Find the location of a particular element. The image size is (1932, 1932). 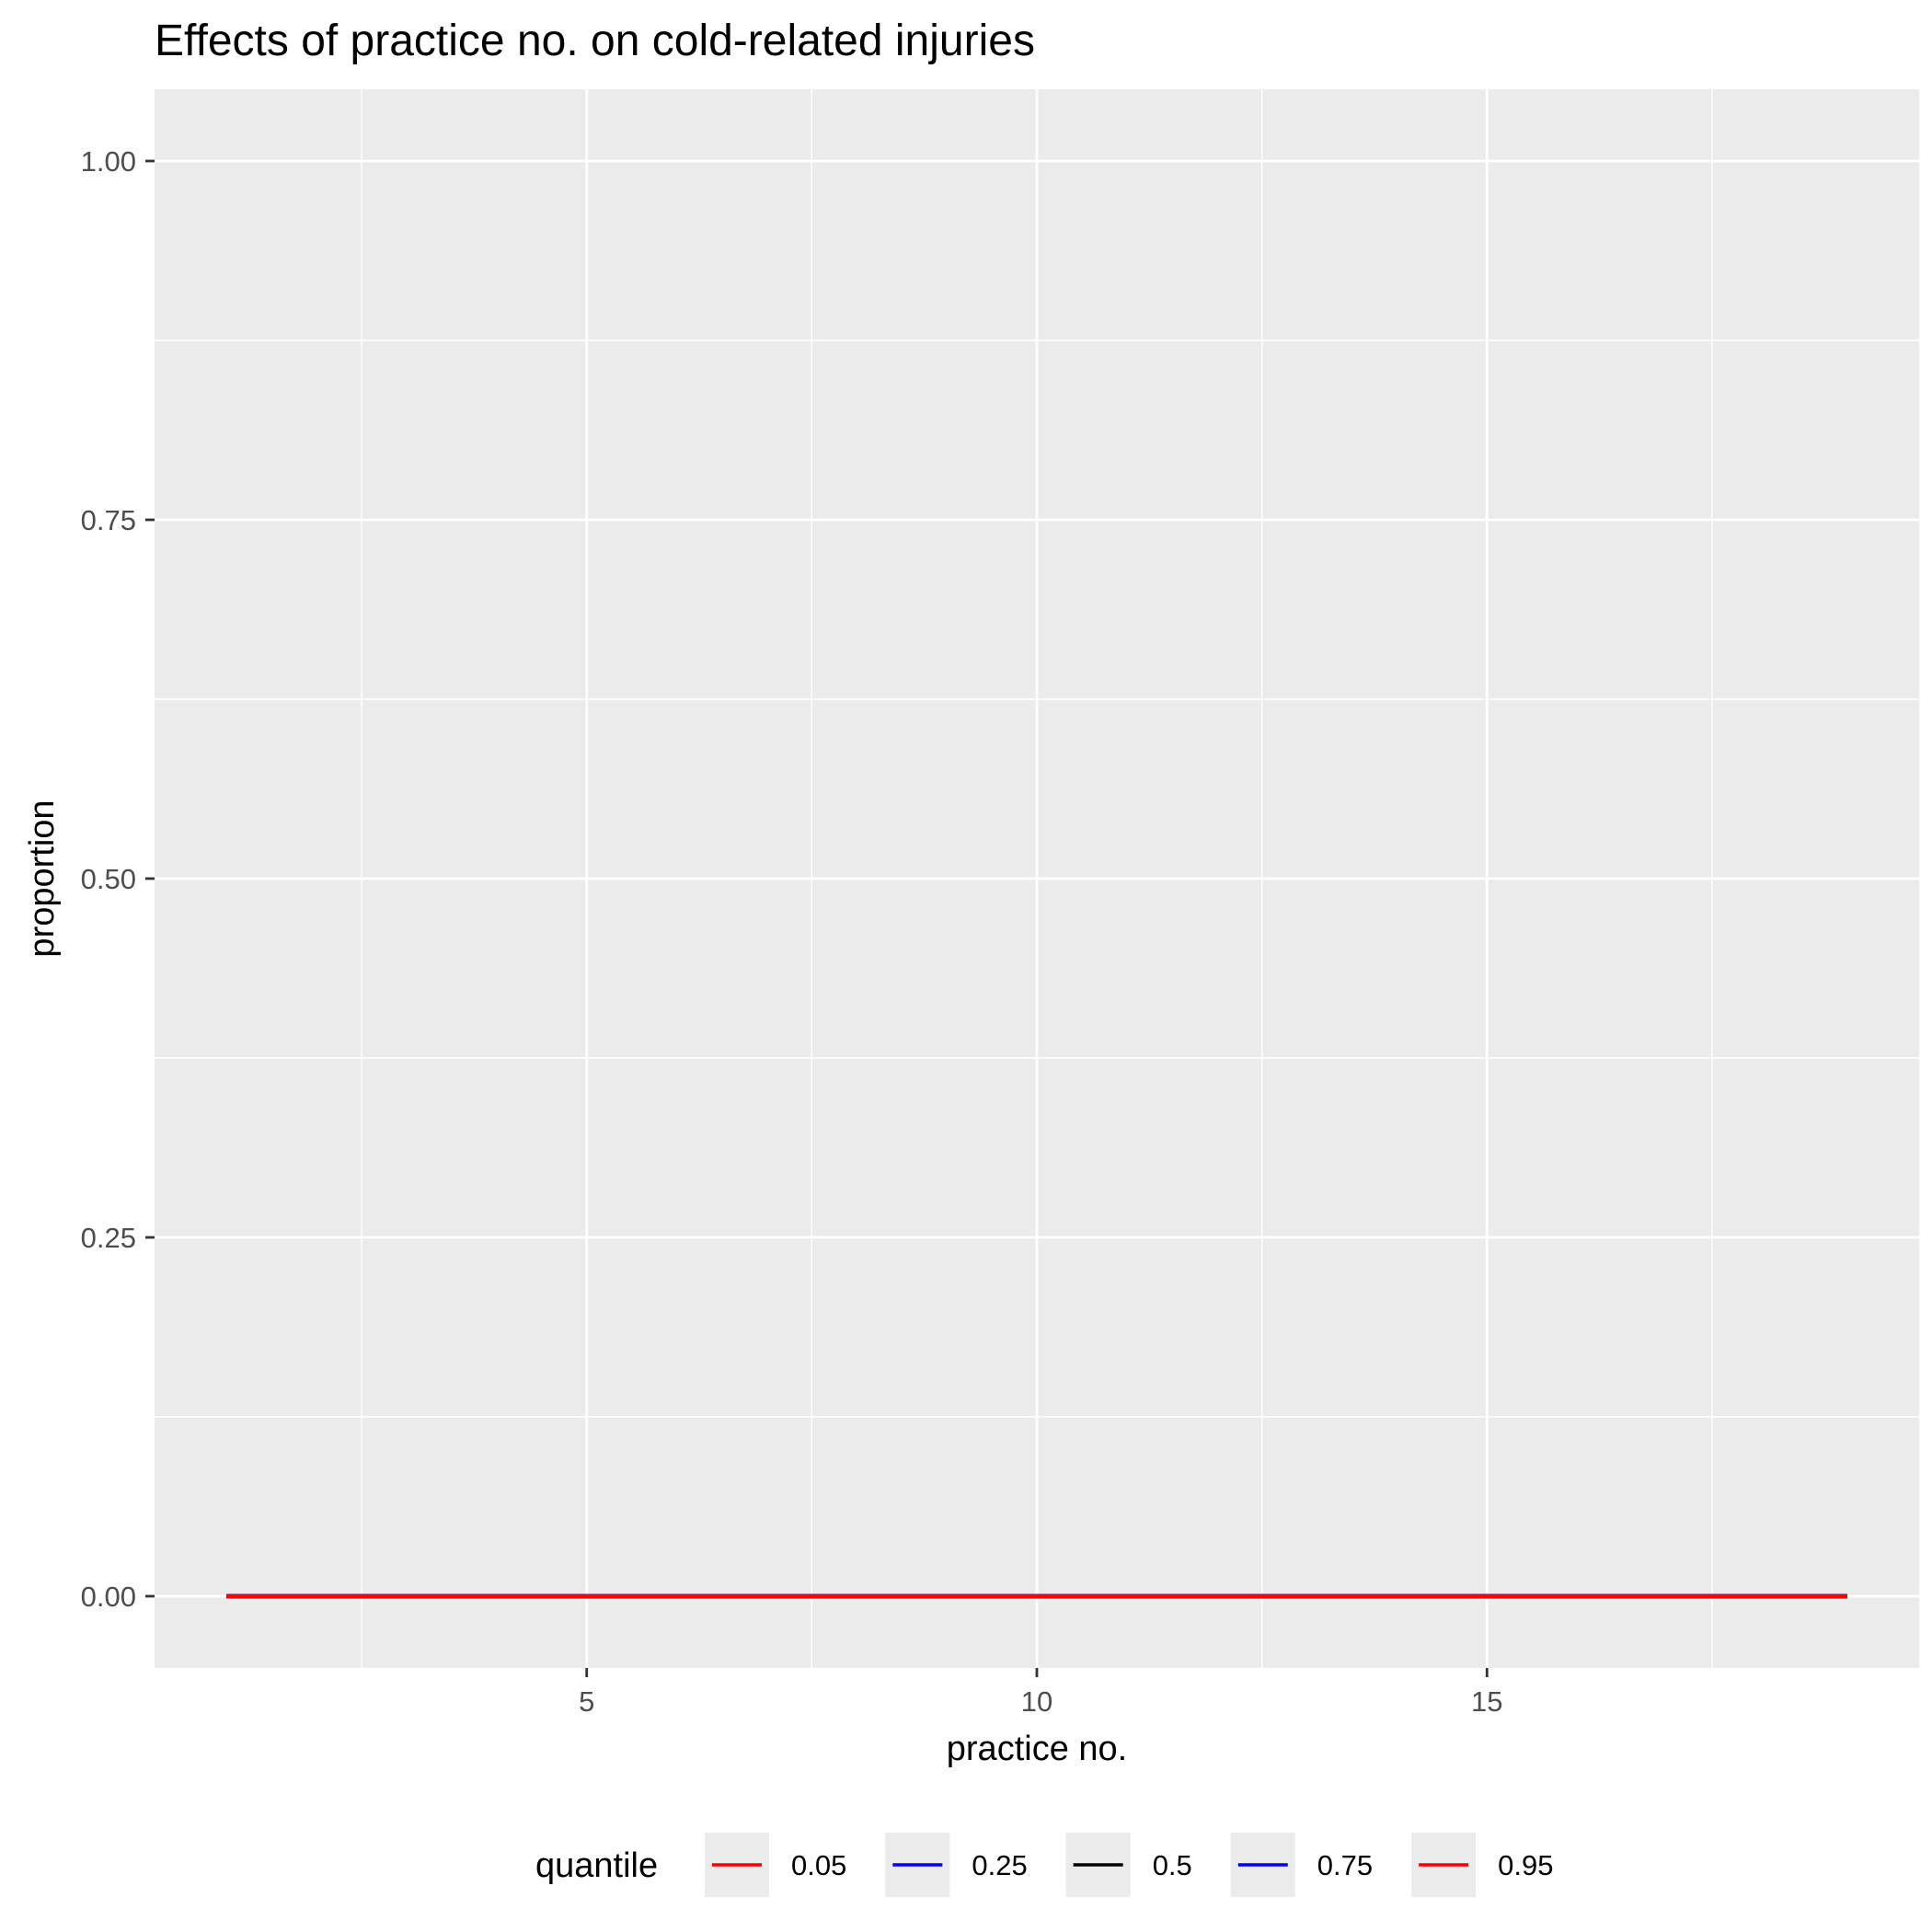

y-tick-label: 0.25 is located at coordinates (108, 1238).